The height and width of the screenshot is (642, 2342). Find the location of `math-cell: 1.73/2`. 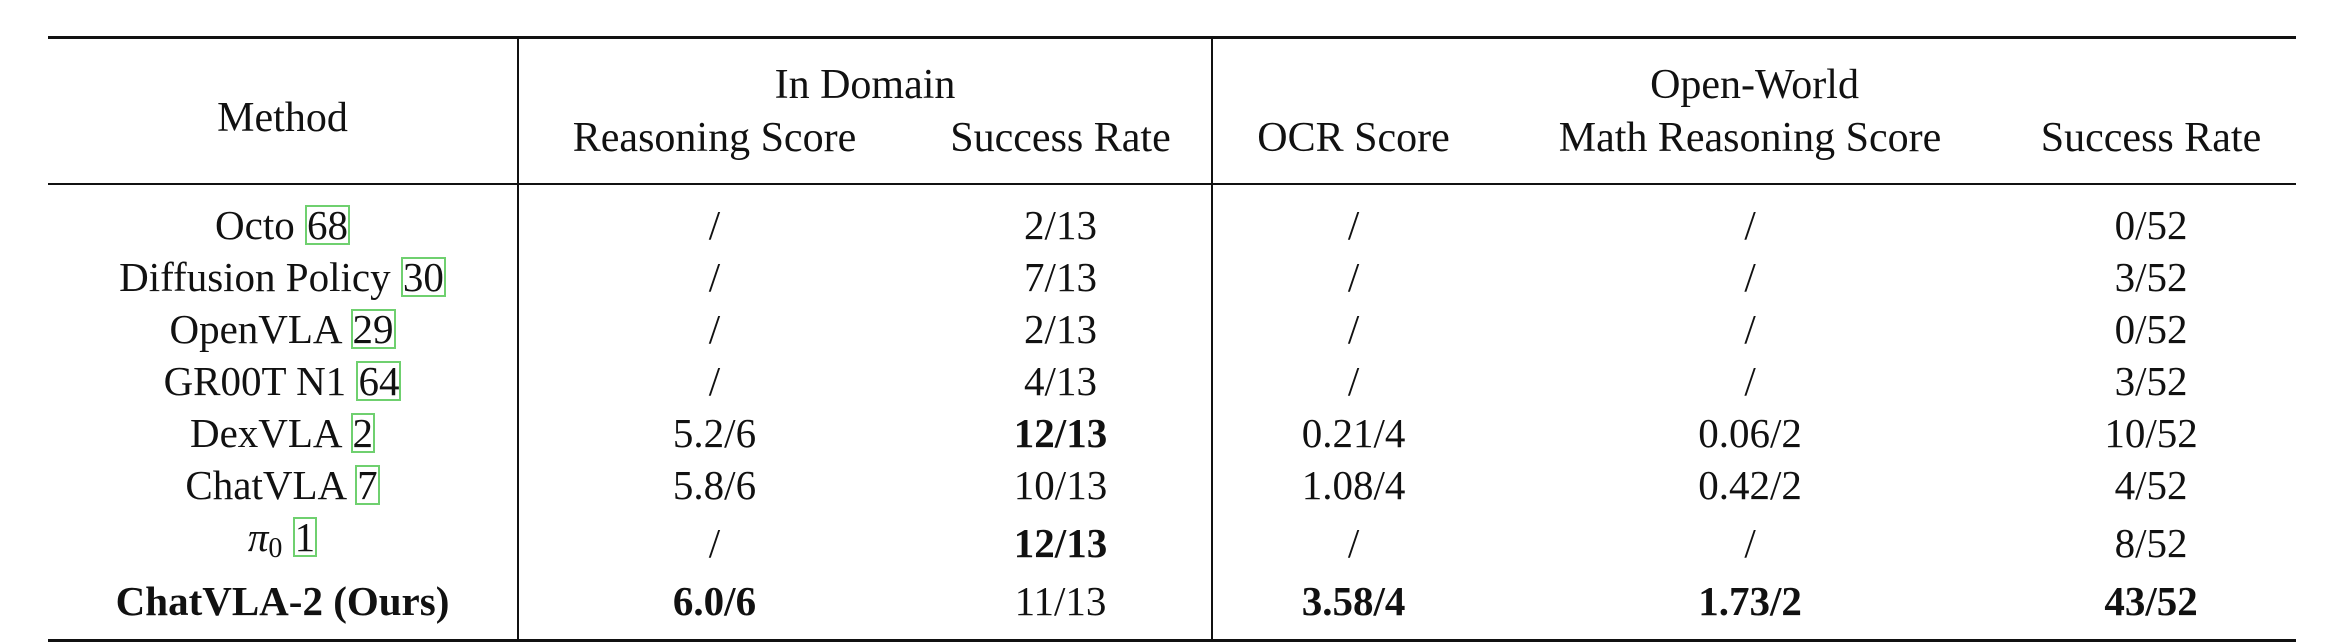

math-cell: 1.73/2 is located at coordinates (1750, 601).